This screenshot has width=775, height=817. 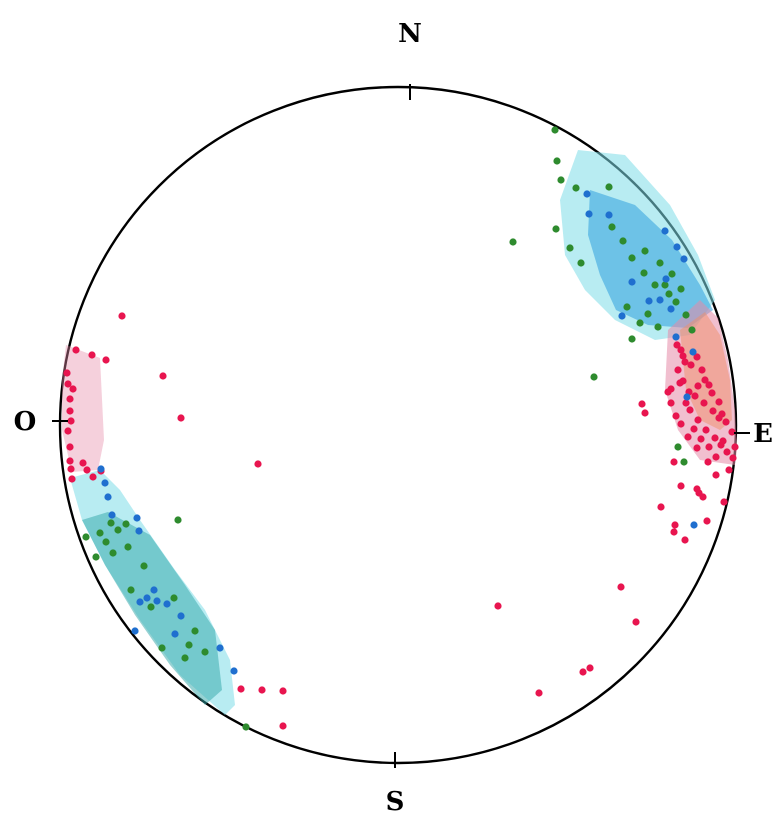 I want to click on blue-zone-northeast, so click(x=650, y=259).